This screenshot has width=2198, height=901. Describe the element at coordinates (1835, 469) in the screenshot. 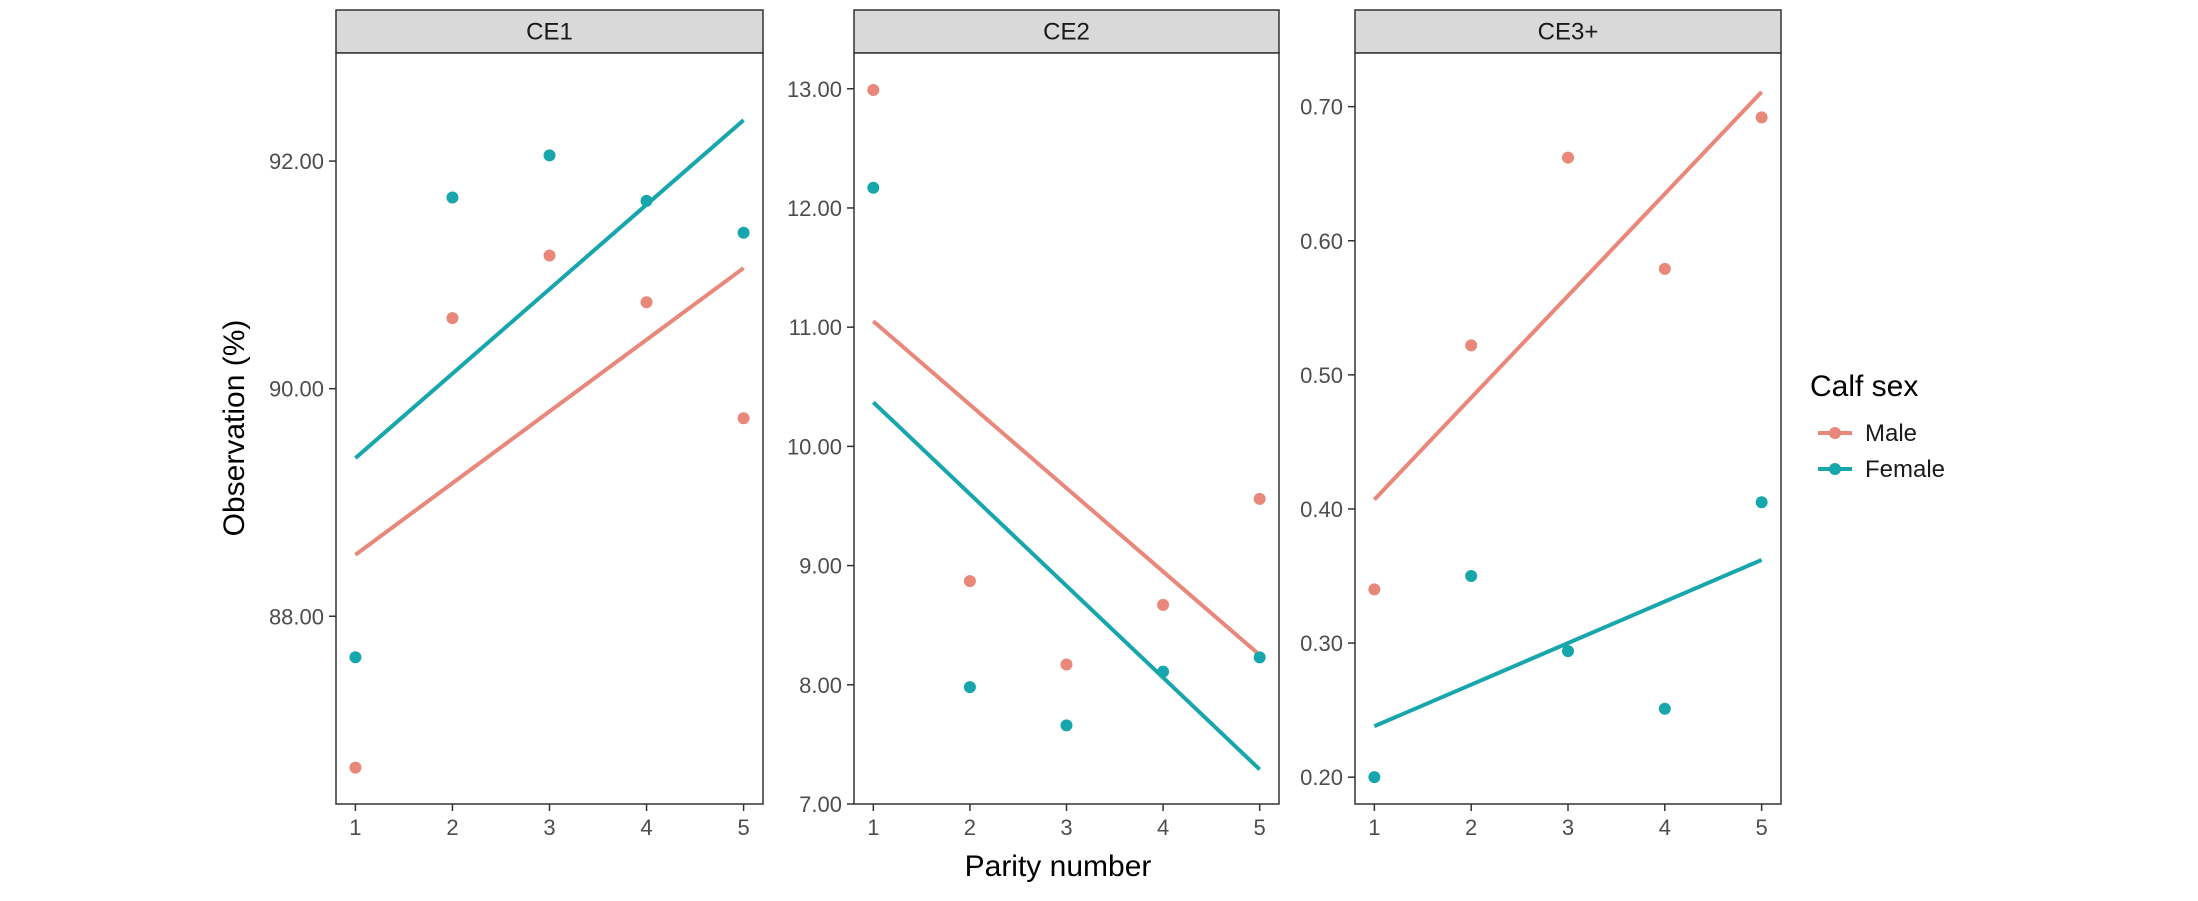

I see `legend-key-point-female` at that location.